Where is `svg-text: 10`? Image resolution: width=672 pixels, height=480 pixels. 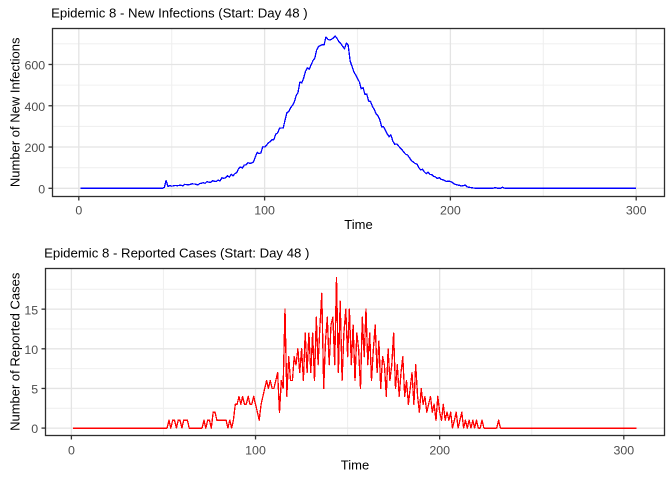
svg-text: 10 is located at coordinates (31, 350).